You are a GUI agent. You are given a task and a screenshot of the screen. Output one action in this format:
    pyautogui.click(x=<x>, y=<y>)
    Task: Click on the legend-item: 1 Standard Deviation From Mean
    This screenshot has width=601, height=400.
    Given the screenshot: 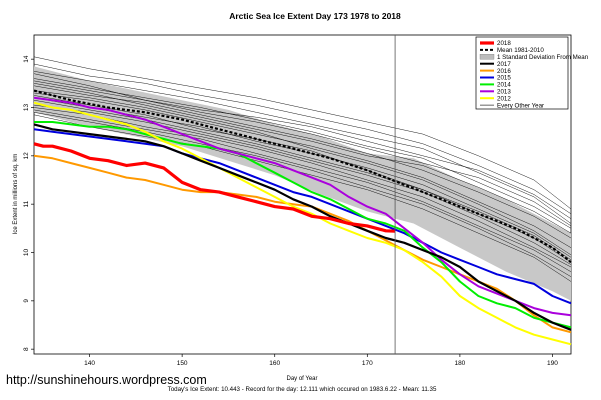 What is the action you would take?
    pyautogui.click(x=534, y=57)
    